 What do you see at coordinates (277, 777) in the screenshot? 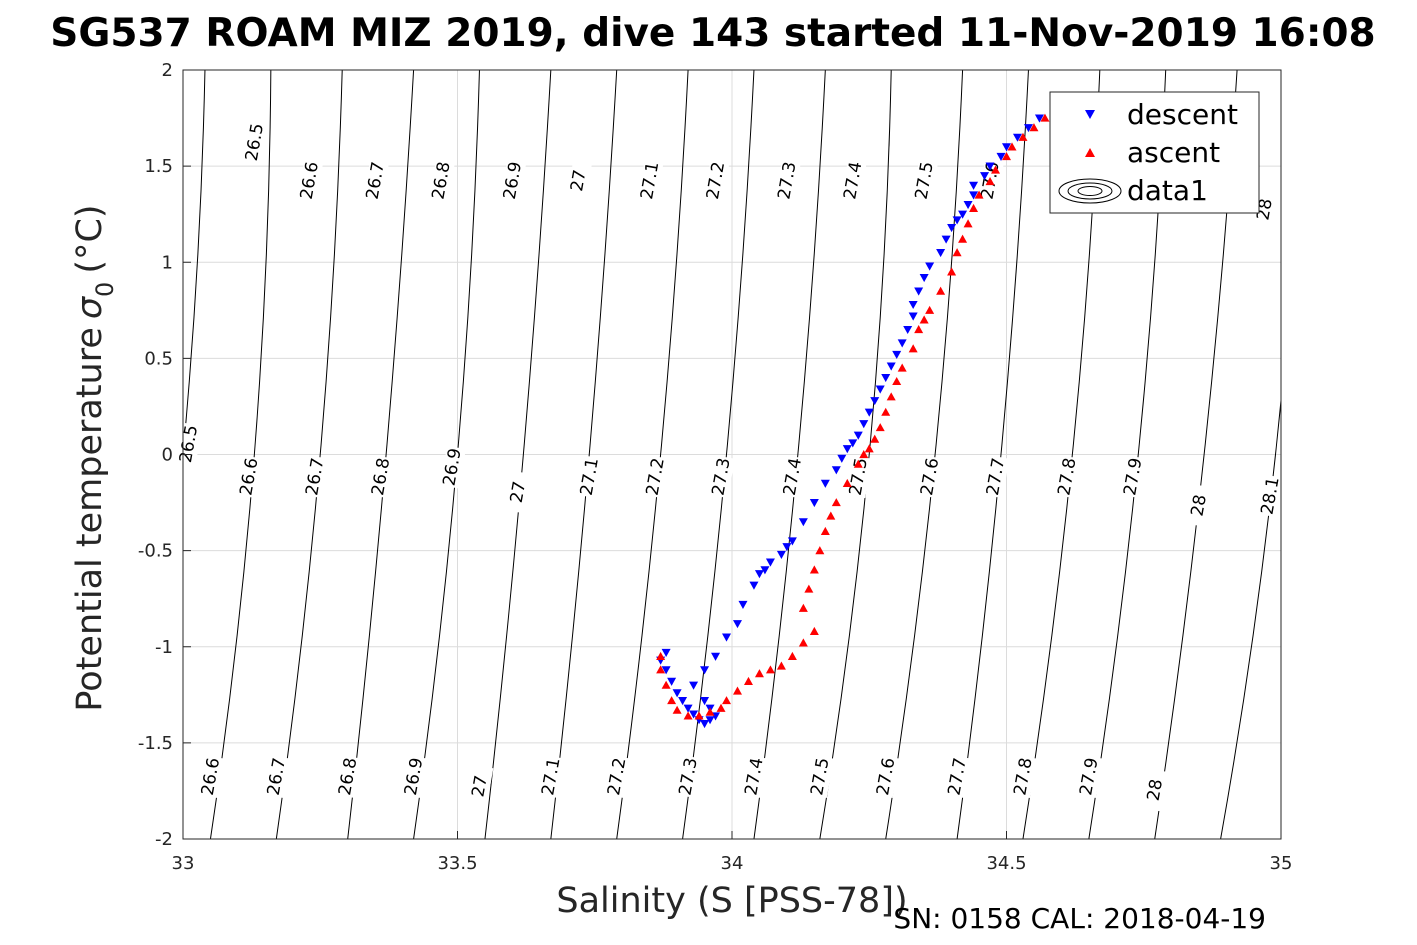
I see `density-contour-label: 26.7` at bounding box center [277, 777].